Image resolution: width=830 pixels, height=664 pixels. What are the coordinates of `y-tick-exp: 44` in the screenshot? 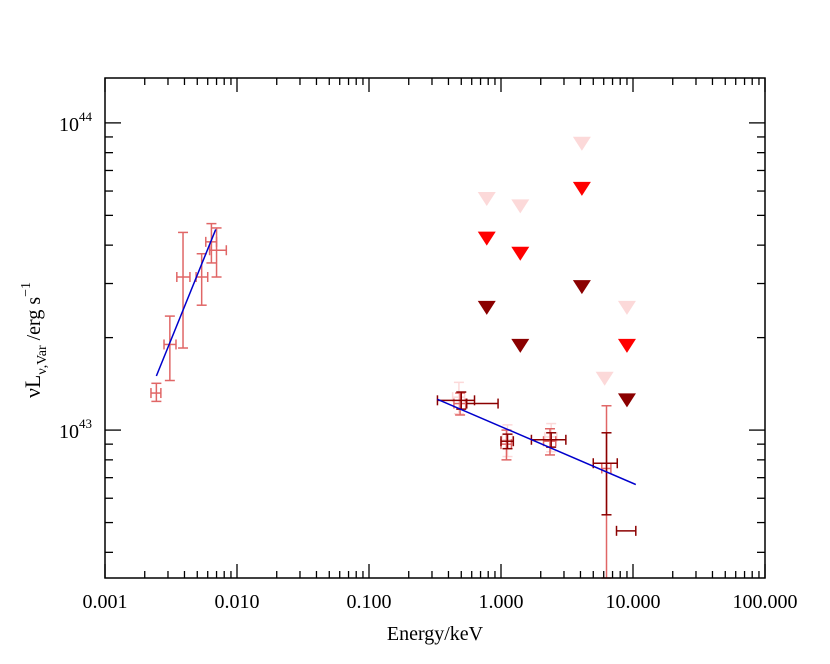 It's located at (86, 116).